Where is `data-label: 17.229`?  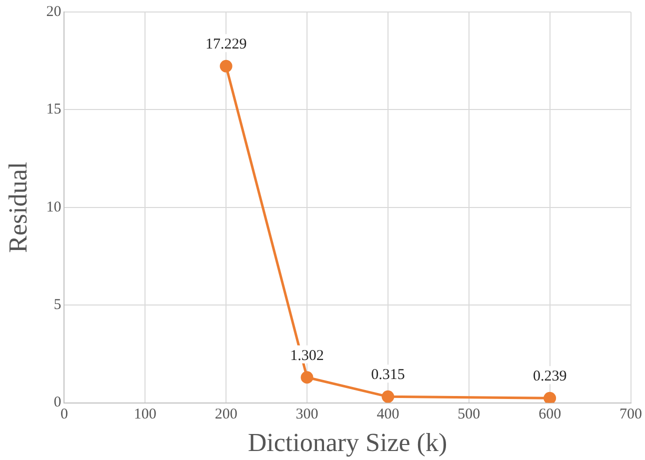 data-label: 17.229 is located at coordinates (226, 44).